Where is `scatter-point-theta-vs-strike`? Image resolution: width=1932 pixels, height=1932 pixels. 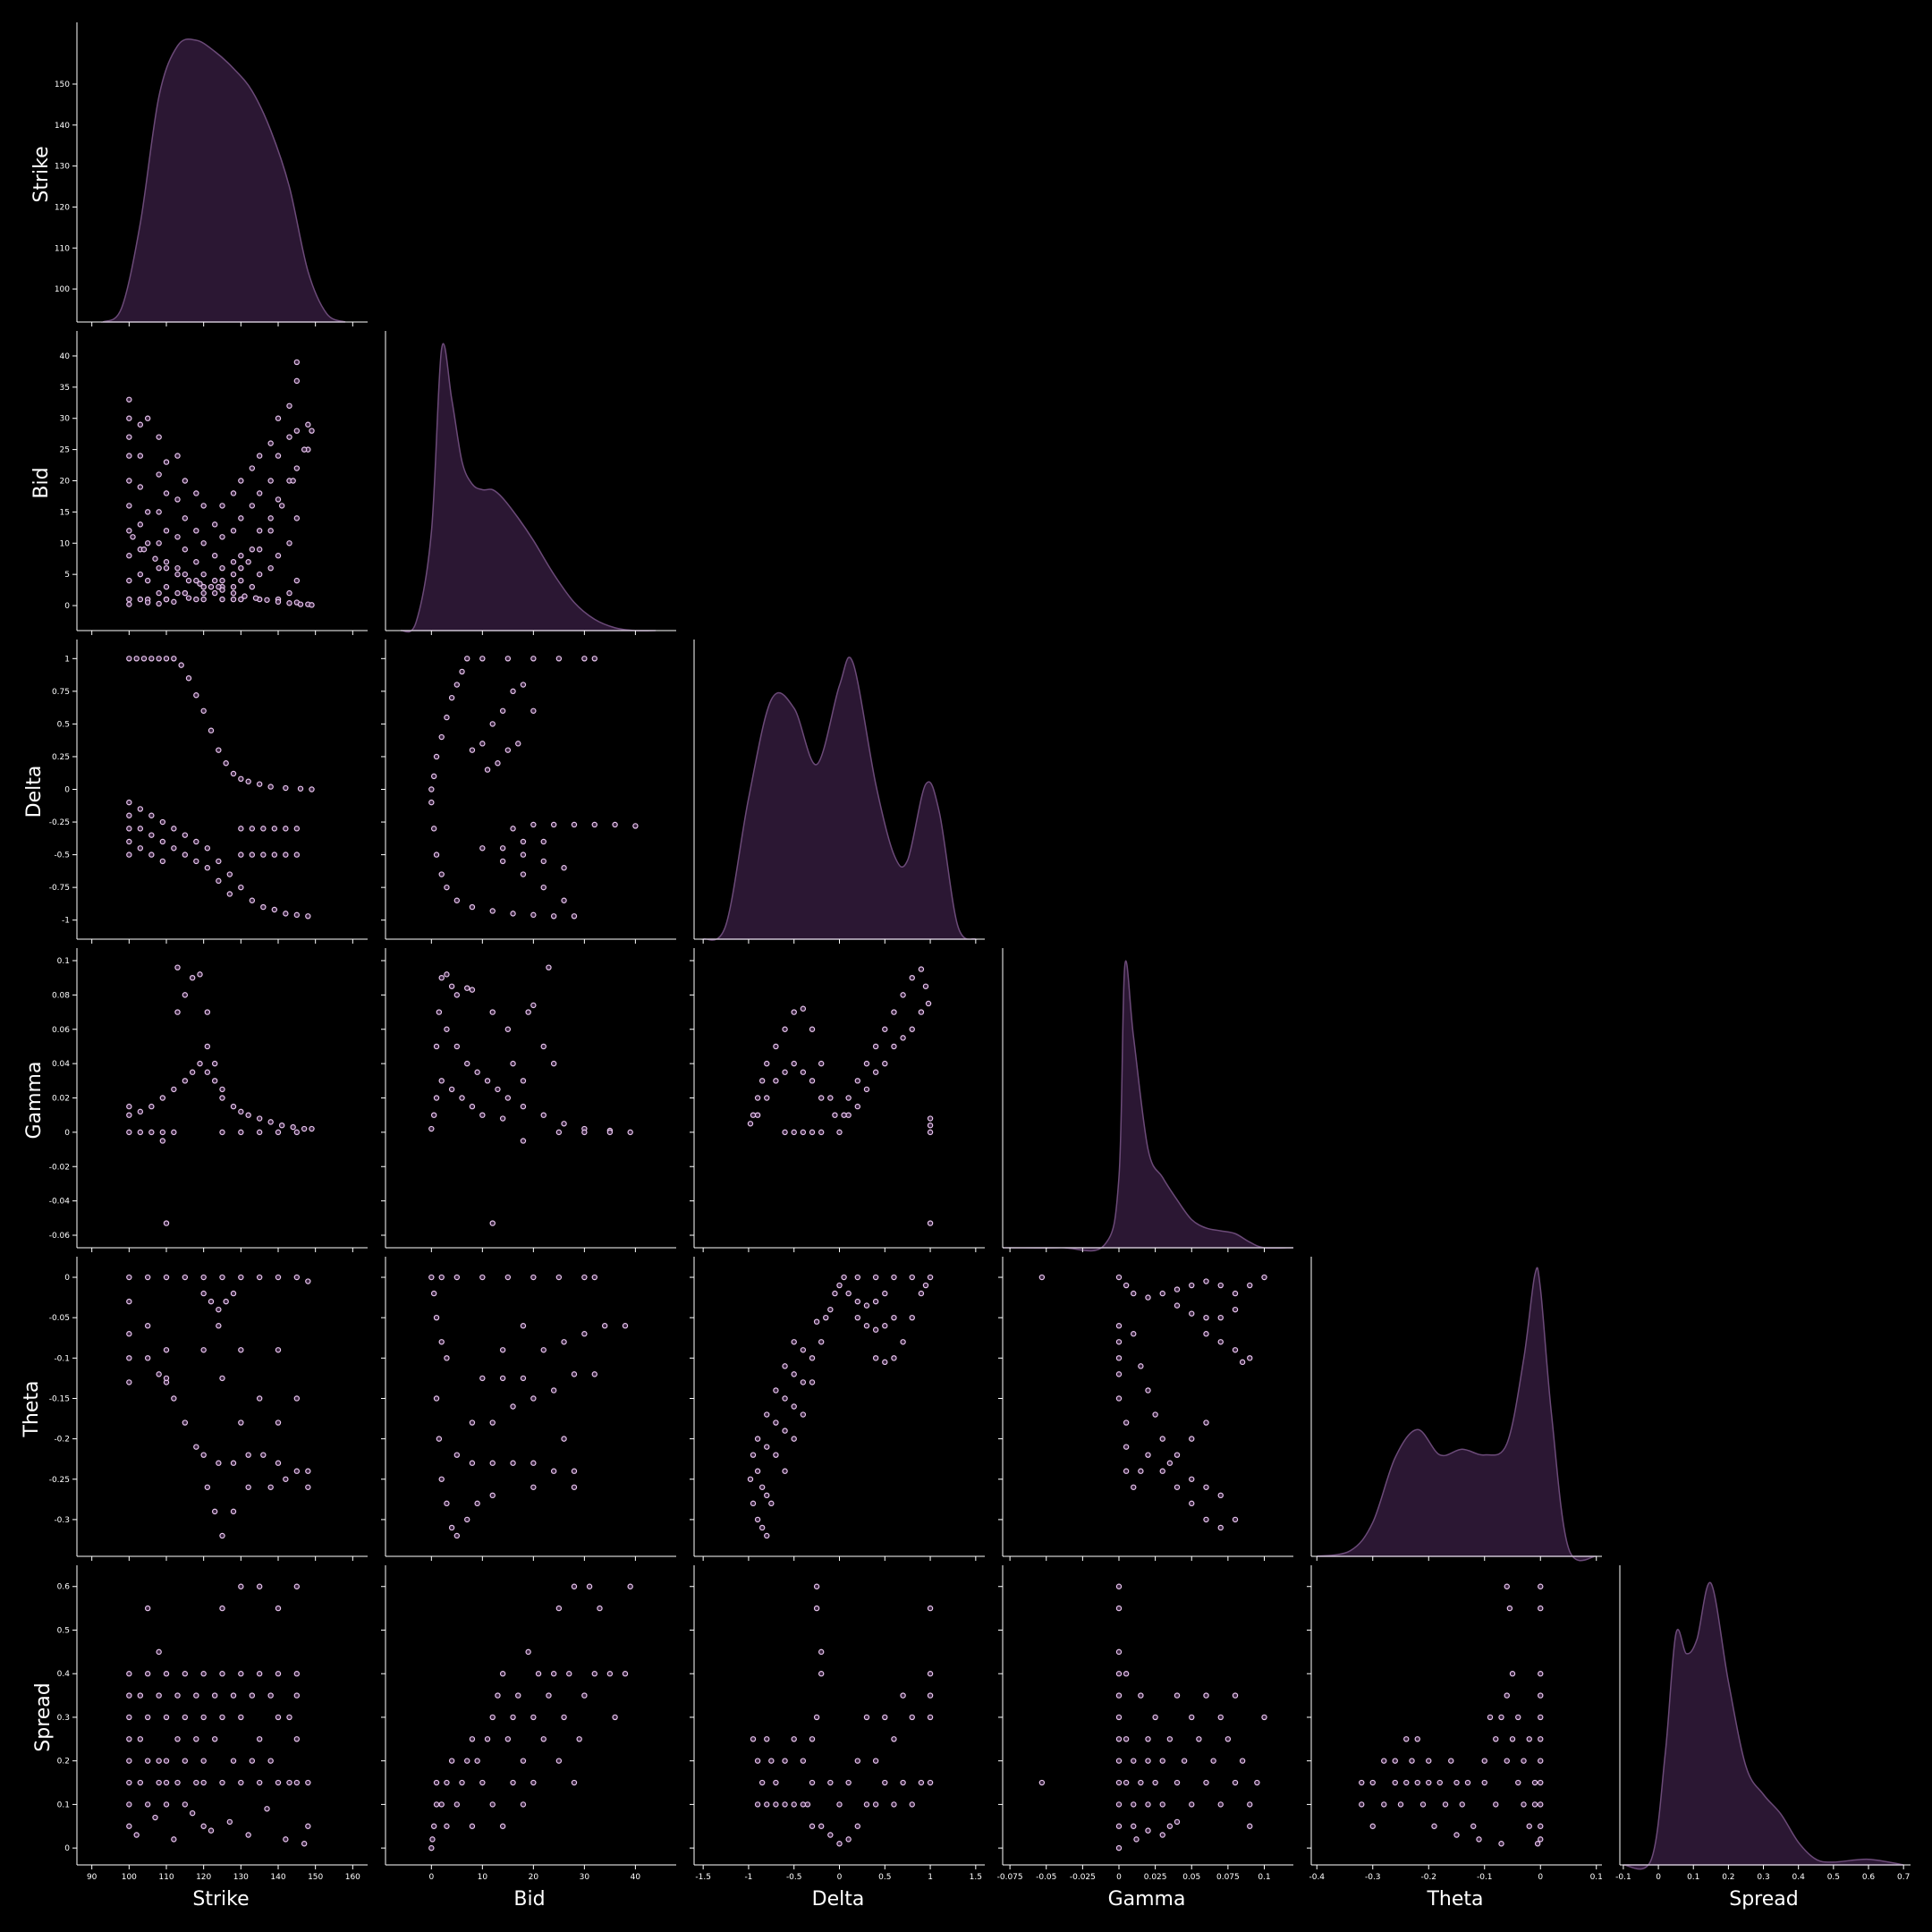 scatter-point-theta-vs-strike is located at coordinates (308, 1471).